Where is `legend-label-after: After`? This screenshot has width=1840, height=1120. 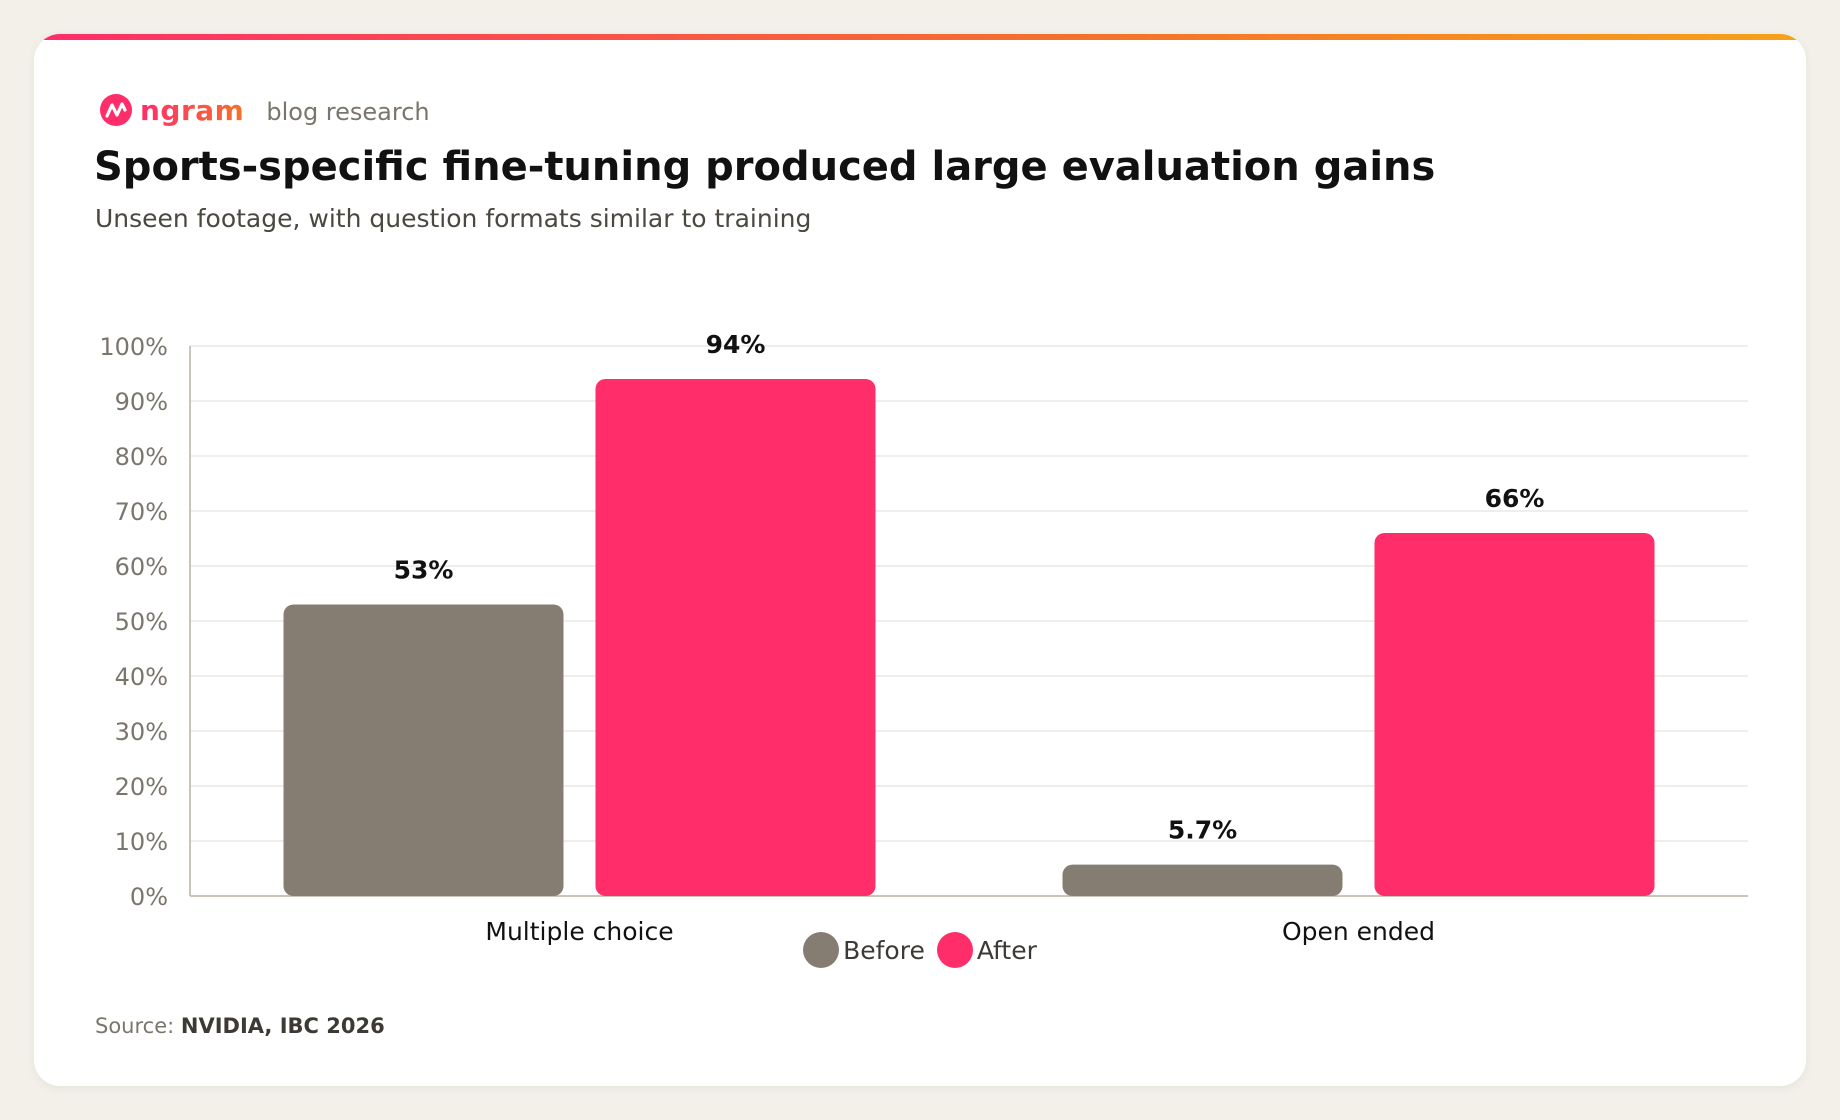 legend-label-after: After is located at coordinates (1006, 950).